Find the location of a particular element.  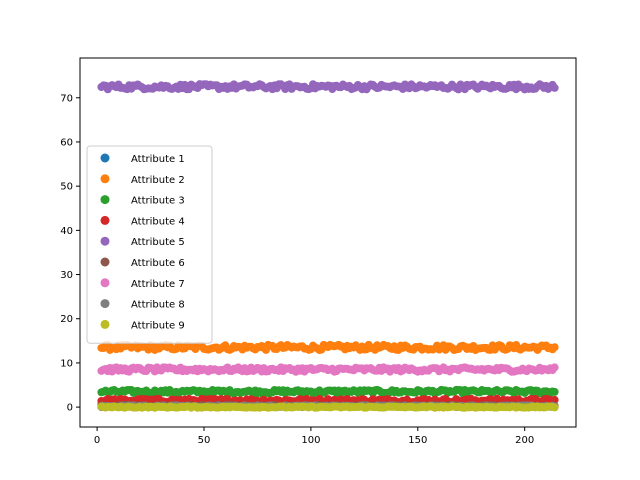

legend-label: Attribute 8 is located at coordinates (158, 305).